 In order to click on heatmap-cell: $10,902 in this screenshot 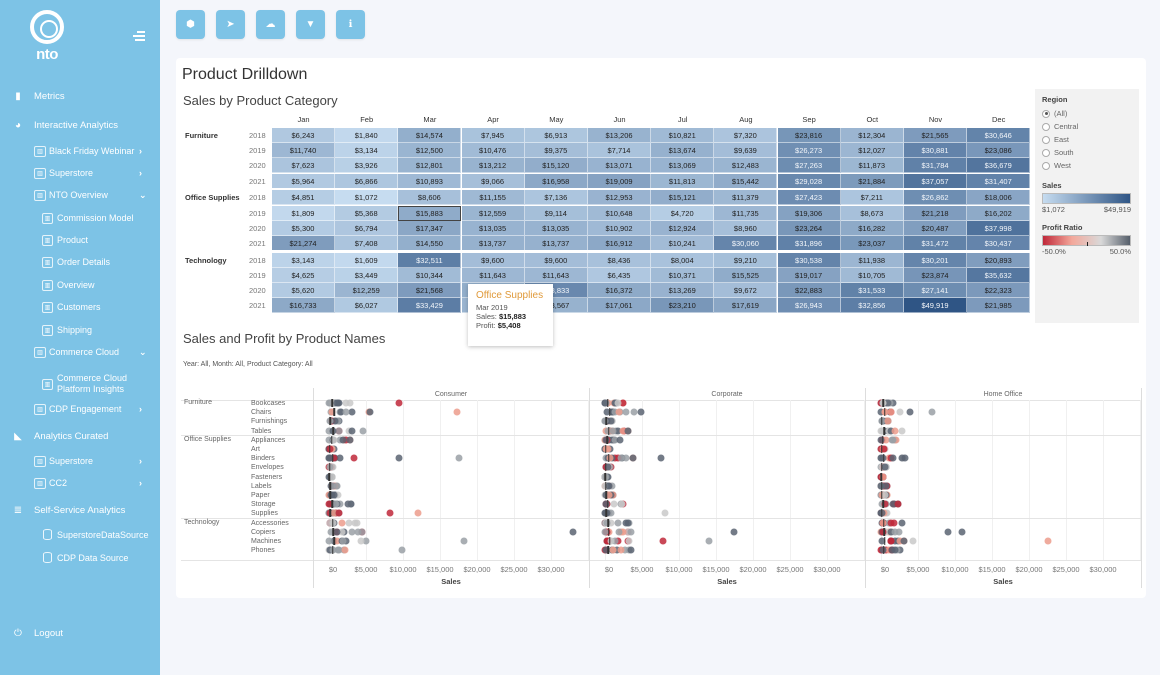, I will do `click(619, 228)`.